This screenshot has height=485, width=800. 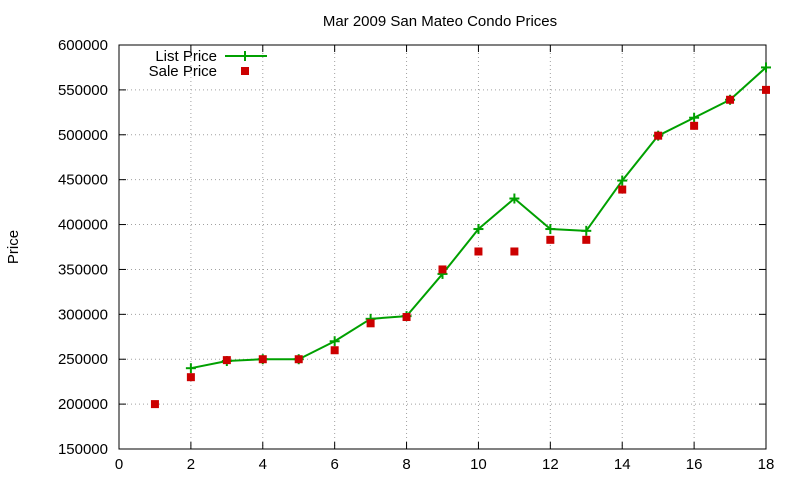 I want to click on x-tick-label: 18, so click(x=766, y=464).